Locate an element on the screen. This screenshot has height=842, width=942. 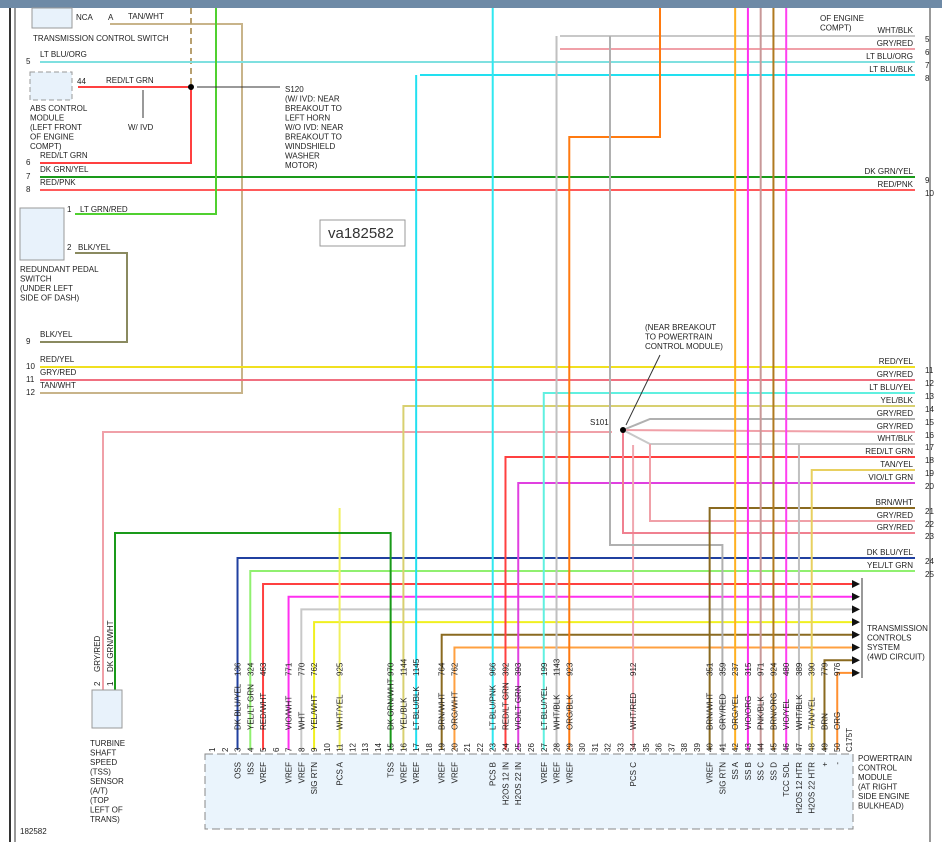
label: SWITCH is located at coordinates (36, 279).